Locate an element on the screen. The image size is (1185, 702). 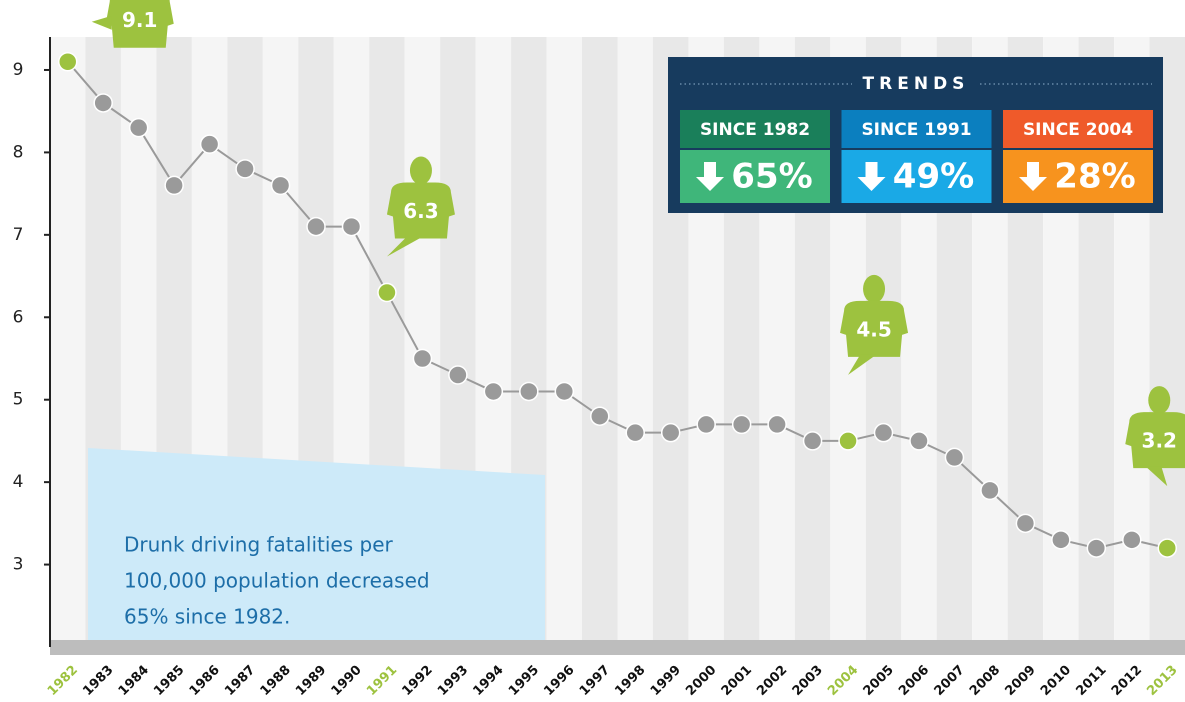
value-label: 4.5 is located at coordinates (873, 329).